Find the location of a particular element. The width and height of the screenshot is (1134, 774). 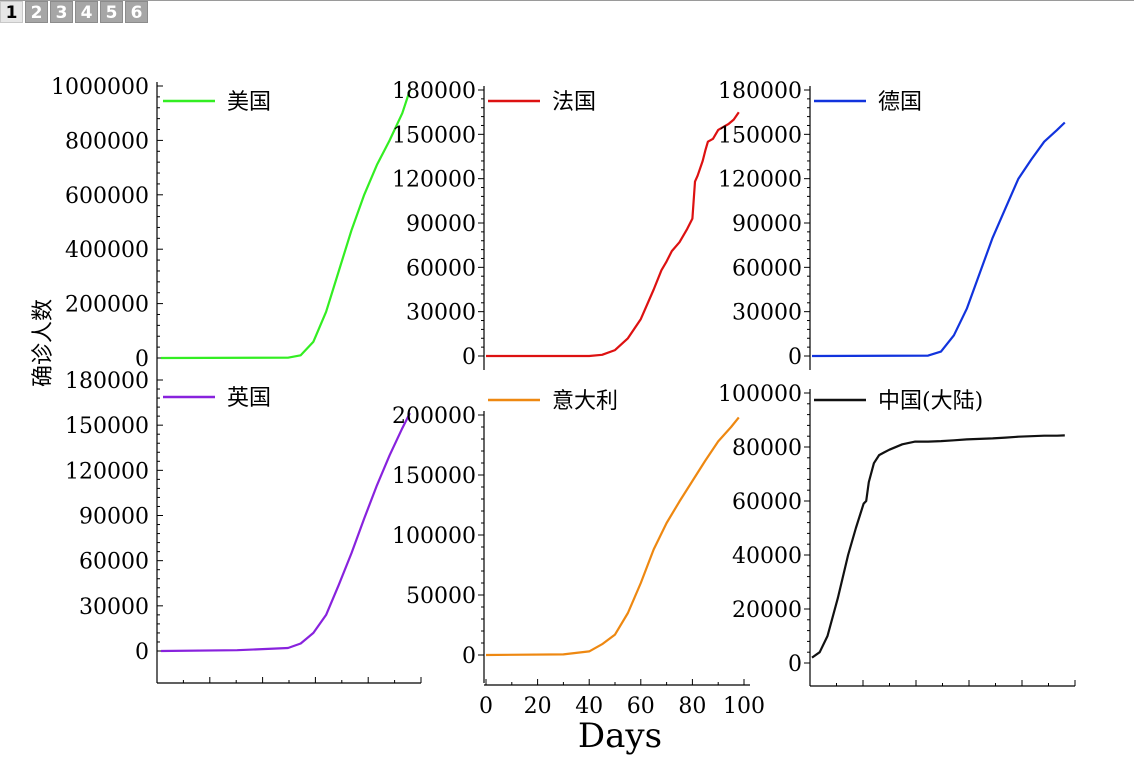

page-tab-2: 2 is located at coordinates (36, 12).